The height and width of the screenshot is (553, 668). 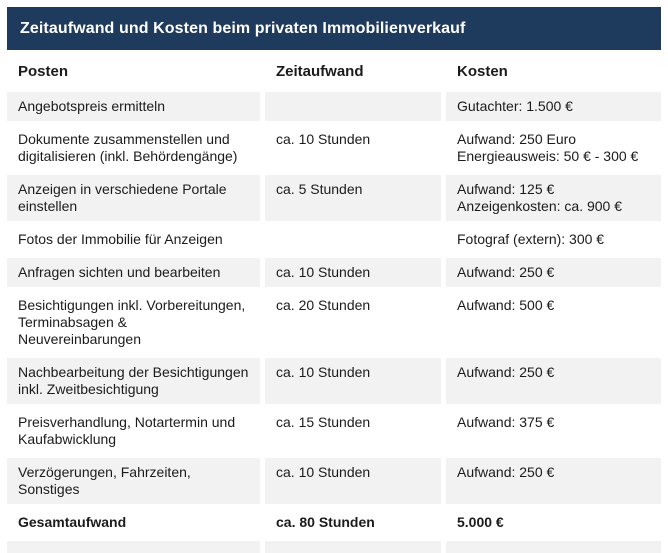 I want to click on cell-posten: Fotos der Immobilie für Anzeigen, so click(x=133, y=239).